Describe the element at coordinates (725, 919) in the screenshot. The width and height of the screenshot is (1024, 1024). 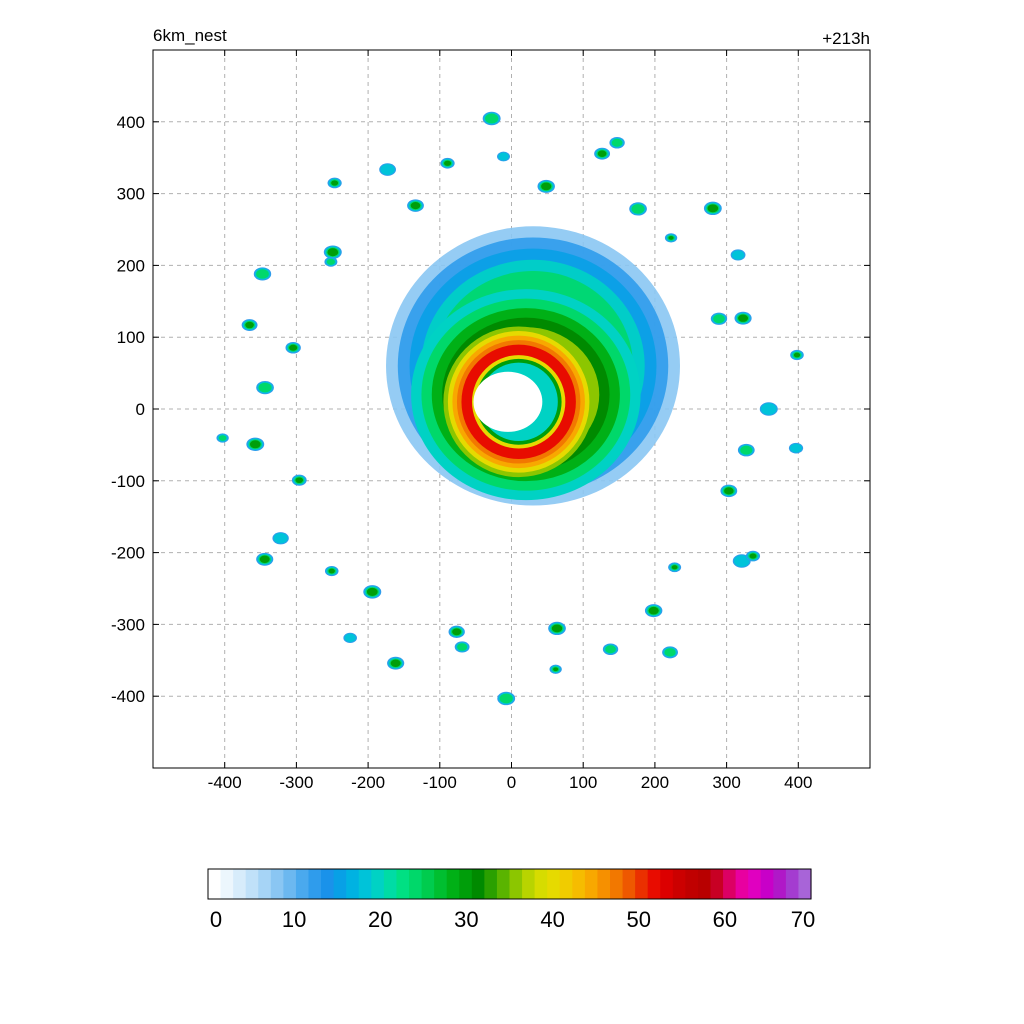
I see `colorbar-tick-label: 60` at that location.